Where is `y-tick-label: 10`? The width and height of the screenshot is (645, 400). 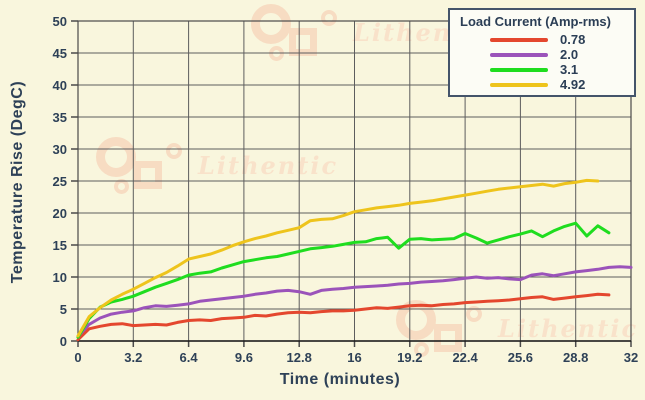
y-tick-label: 10 is located at coordinates (60, 277).